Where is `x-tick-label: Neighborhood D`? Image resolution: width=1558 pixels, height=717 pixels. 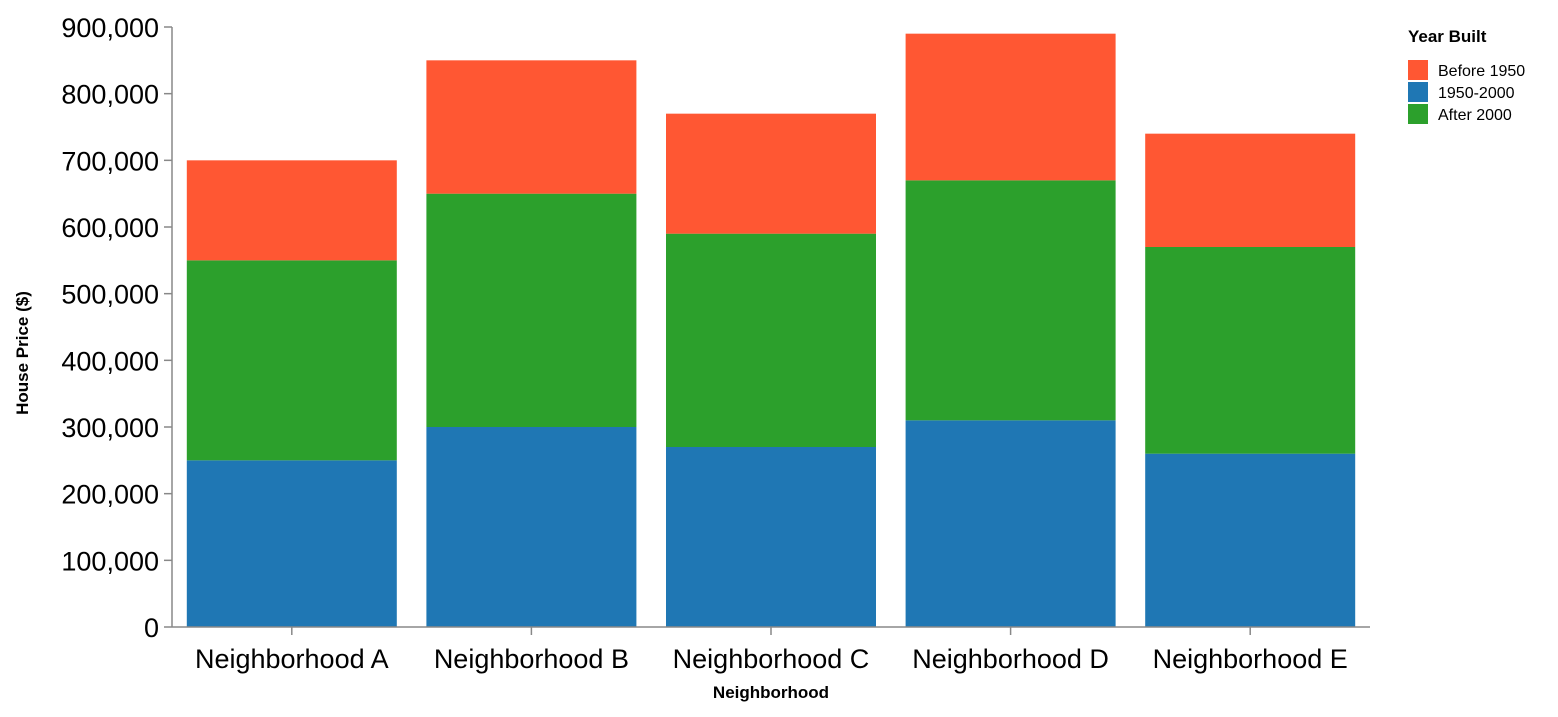 x-tick-label: Neighborhood D is located at coordinates (1010, 659).